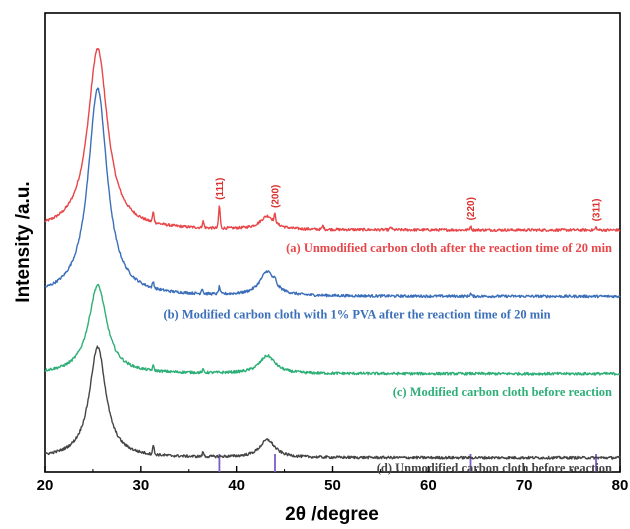  What do you see at coordinates (524, 485) in the screenshot?
I see `x-tick-label: 70` at bounding box center [524, 485].